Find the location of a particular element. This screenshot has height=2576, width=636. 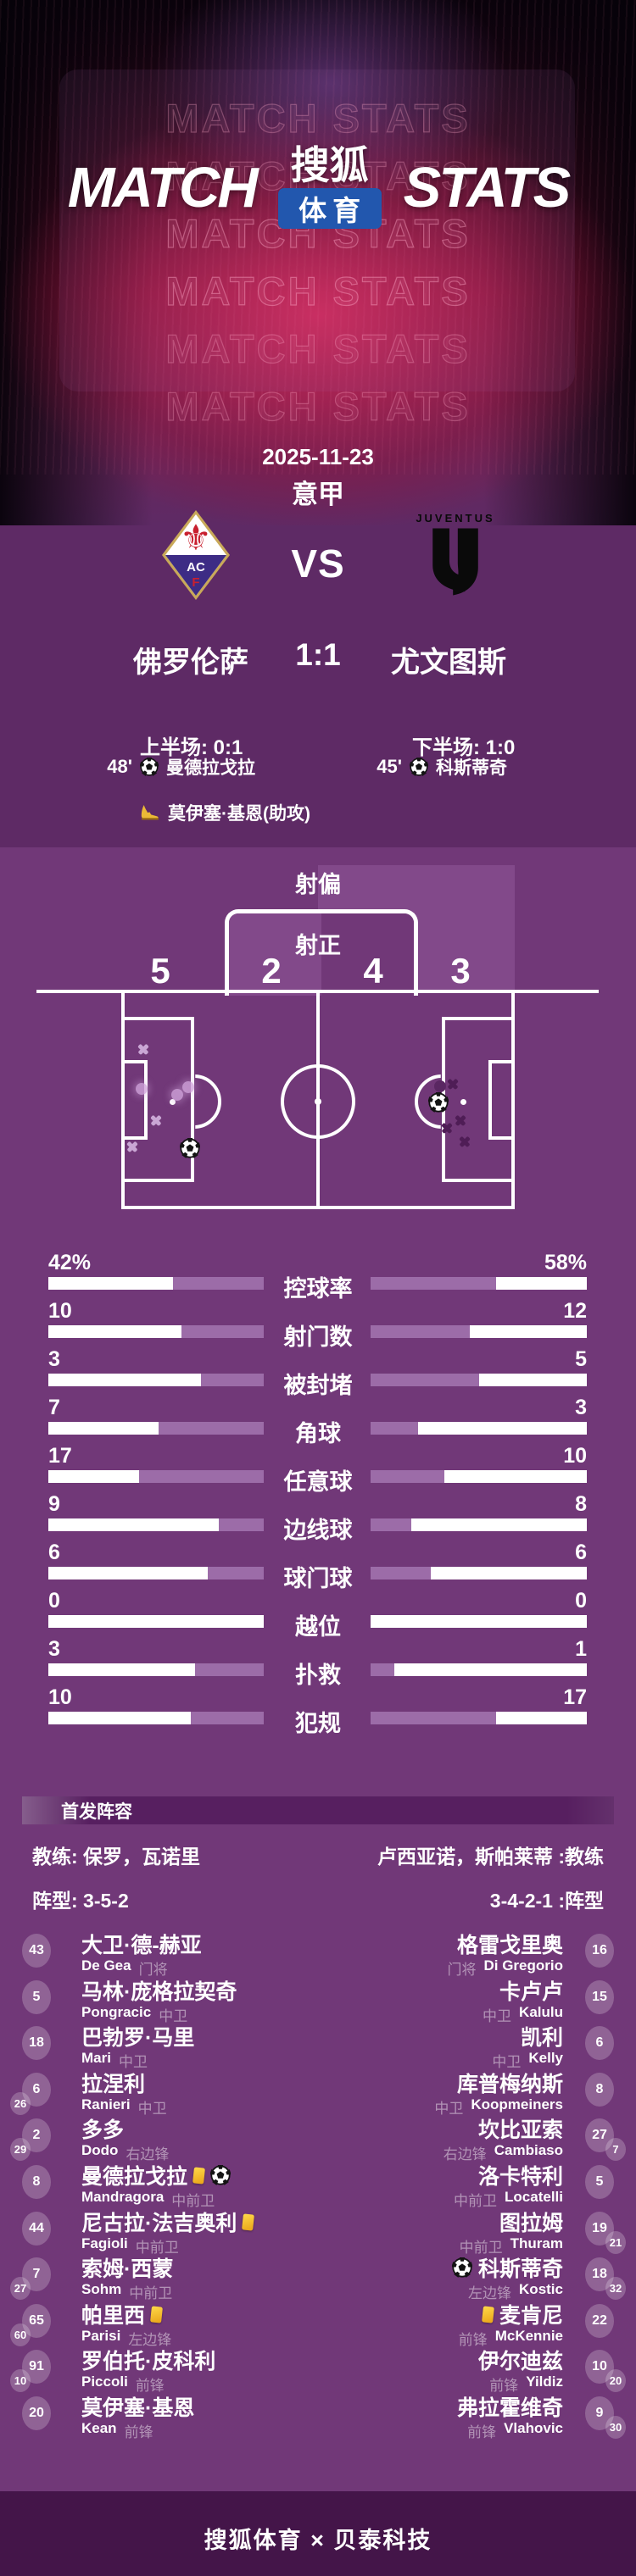

player-subline: 门将 Di Gregorio is located at coordinates (505, 1968).